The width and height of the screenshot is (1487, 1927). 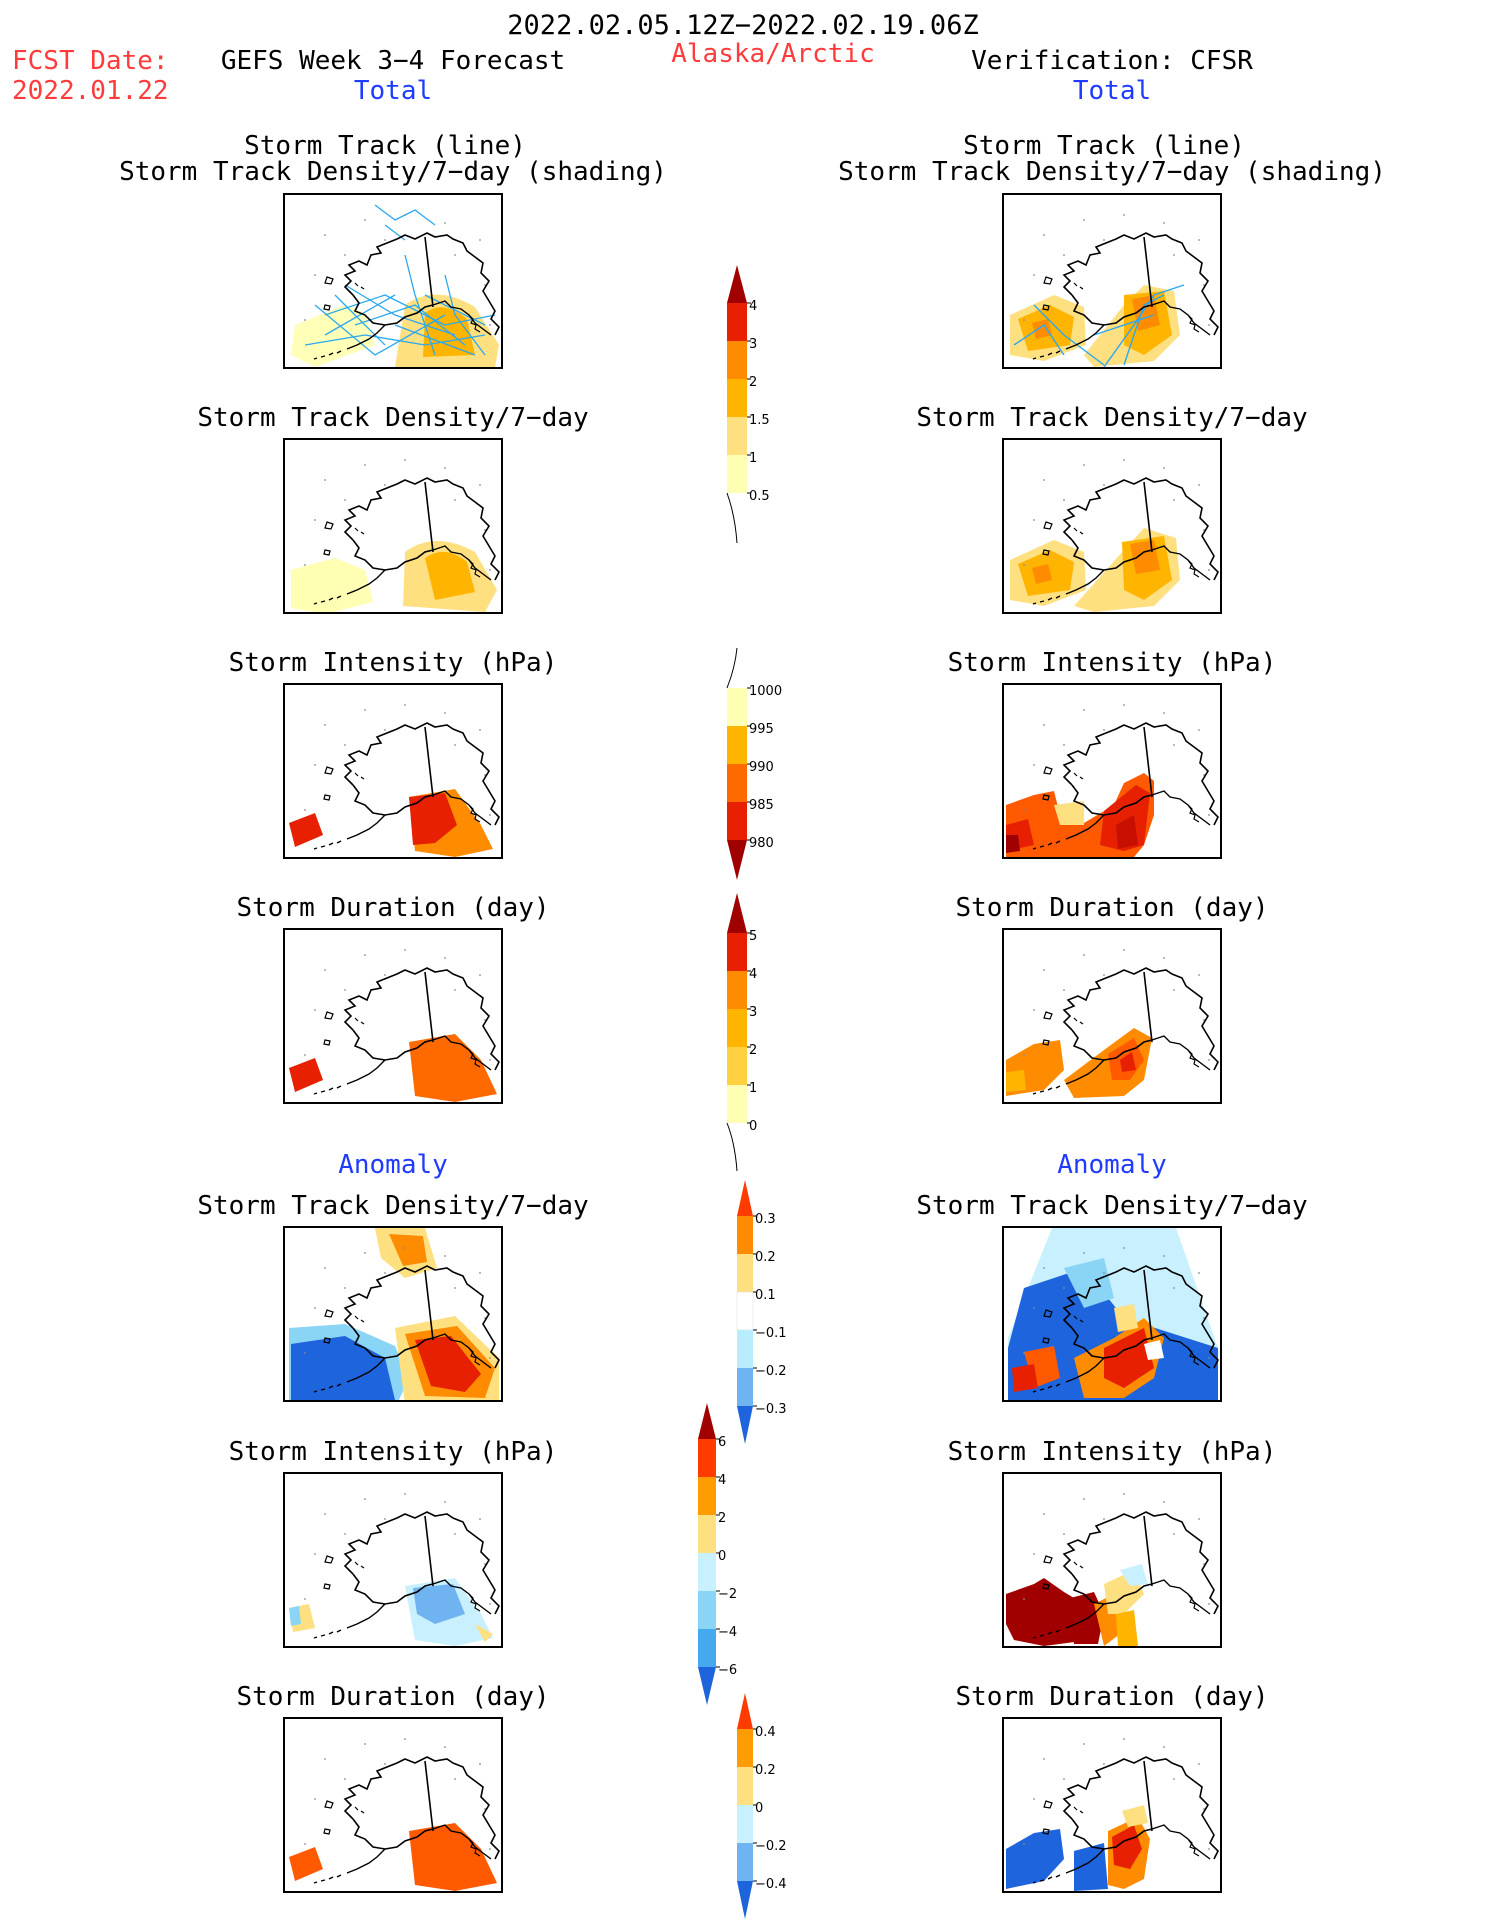 What do you see at coordinates (727, 1632) in the screenshot?
I see `tick-label: −4` at bounding box center [727, 1632].